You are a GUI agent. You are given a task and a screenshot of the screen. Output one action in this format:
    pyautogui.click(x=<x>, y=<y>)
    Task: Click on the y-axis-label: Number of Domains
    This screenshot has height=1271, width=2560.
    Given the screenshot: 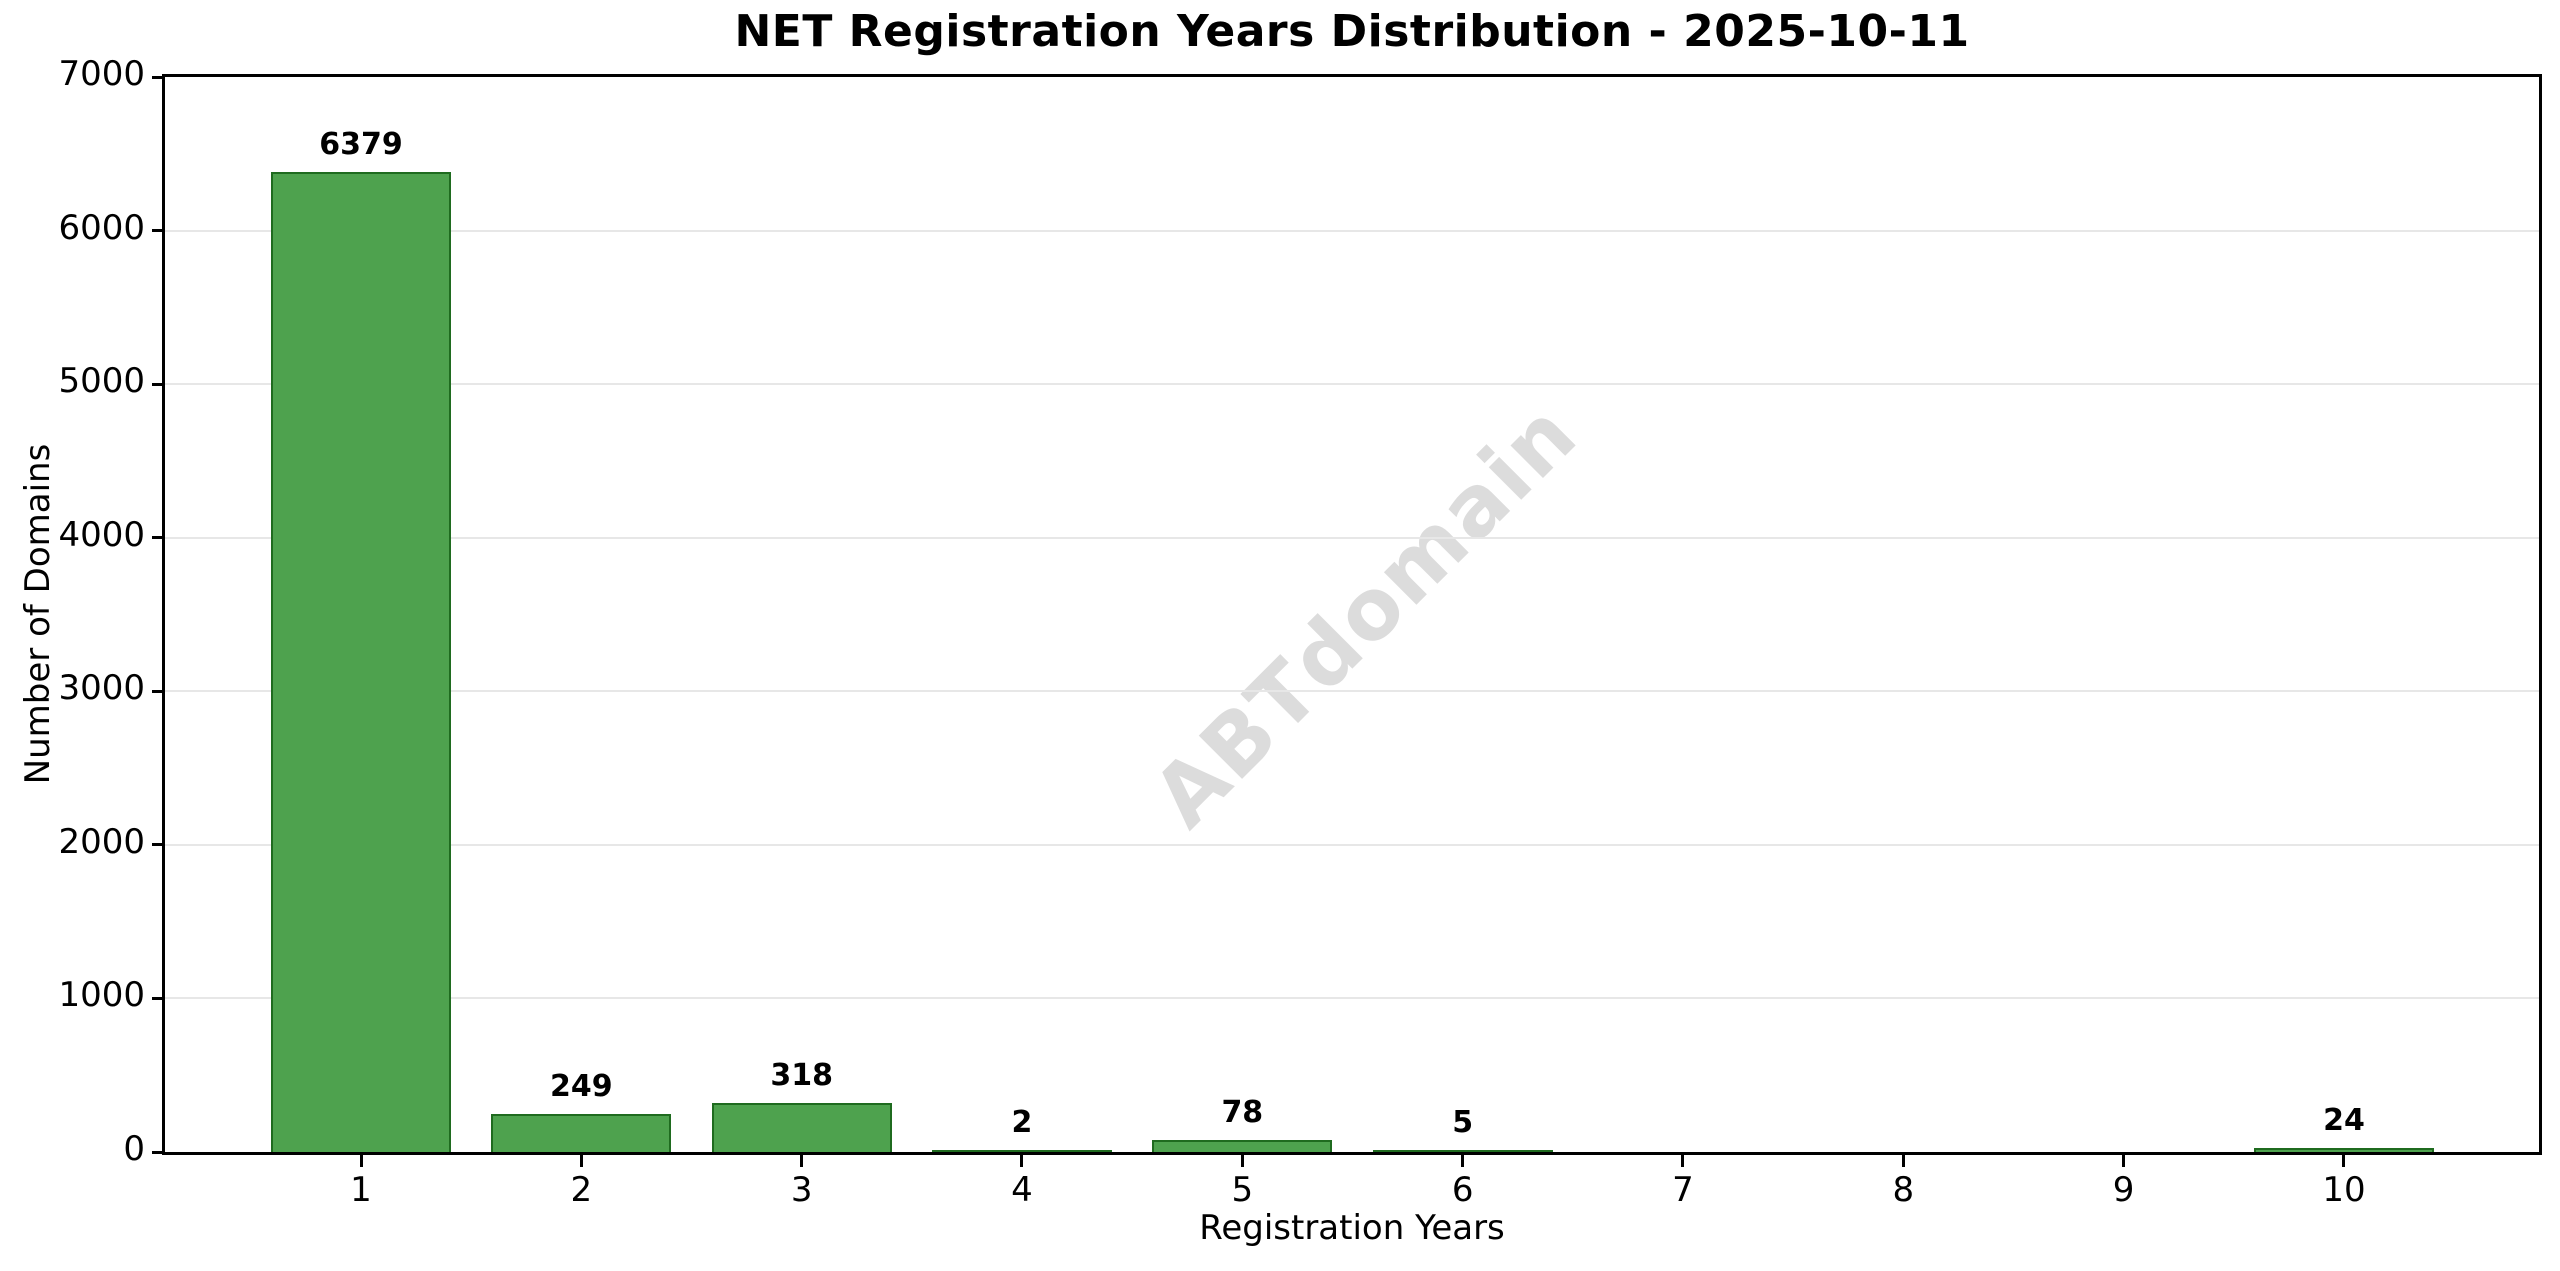 What is the action you would take?
    pyautogui.click(x=38, y=614)
    